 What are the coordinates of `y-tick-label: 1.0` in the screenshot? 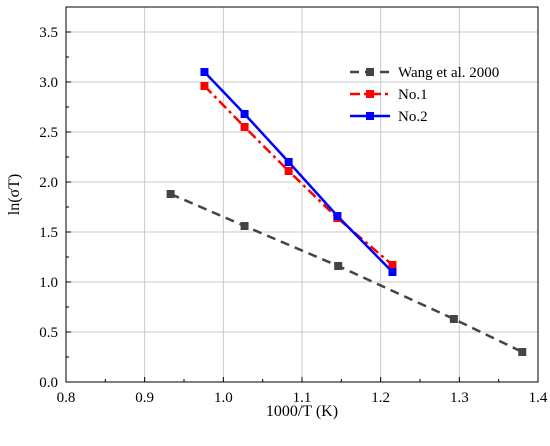 It's located at (48, 283).